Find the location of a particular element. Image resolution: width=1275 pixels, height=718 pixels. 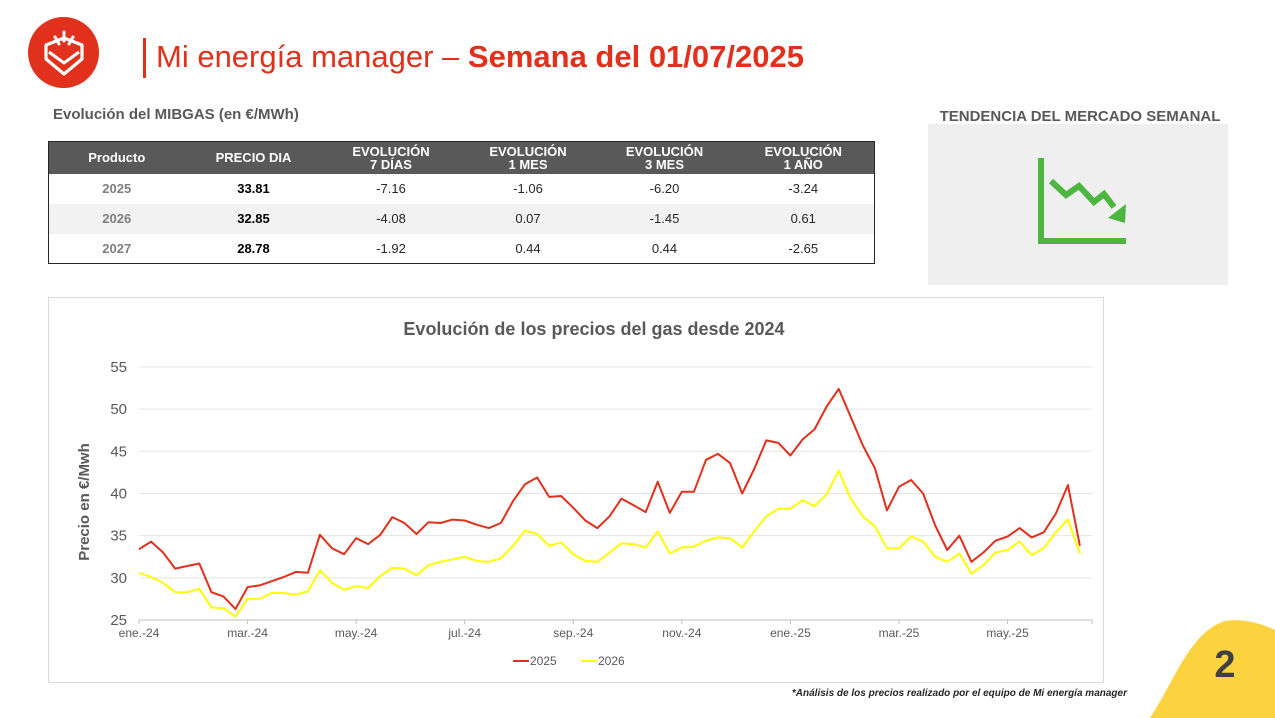

col-header-evolucion-1m: EVOLUCIÓN 1 MES is located at coordinates (528, 157).